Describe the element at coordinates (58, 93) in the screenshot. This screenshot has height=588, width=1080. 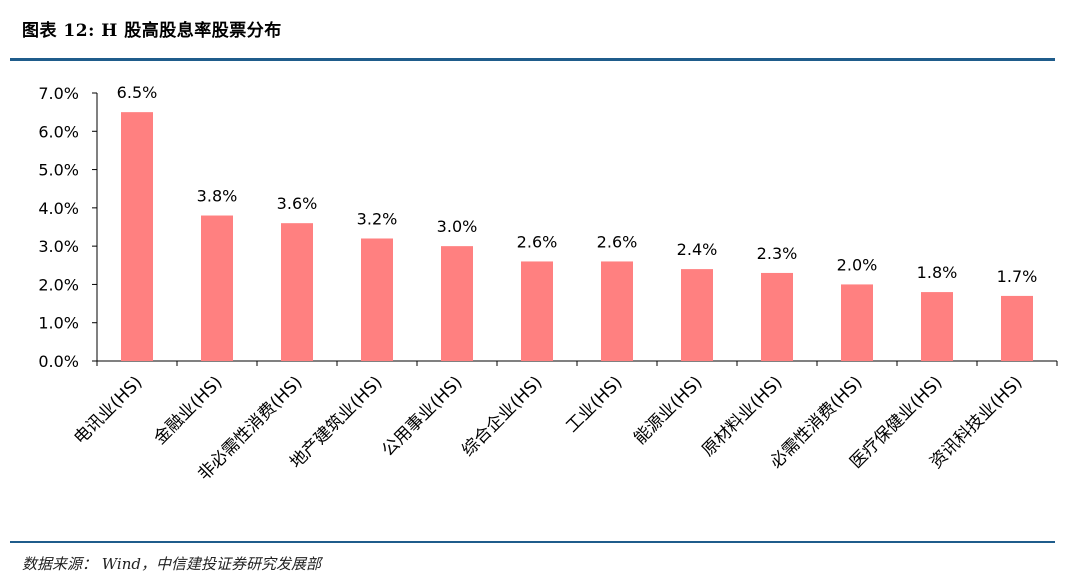
I see `y-tick-label: 7.0%` at that location.